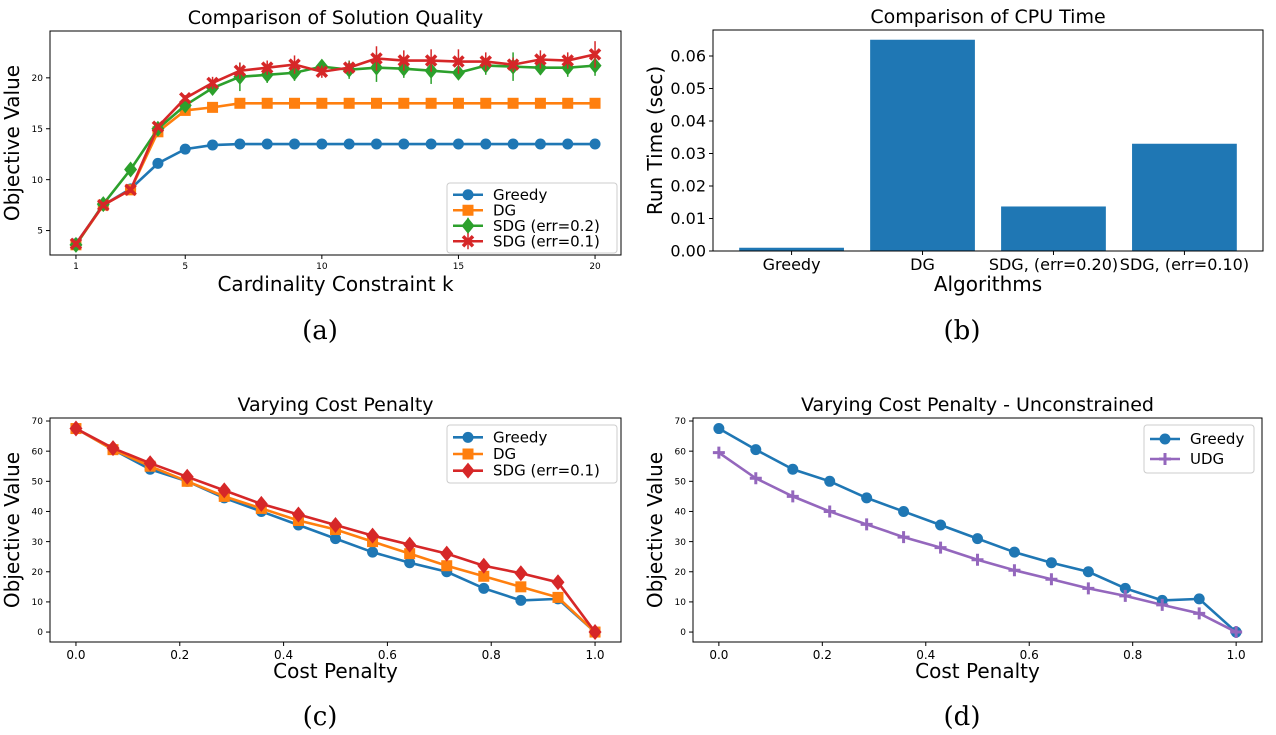  Describe the element at coordinates (320, 331) in the screenshot. I see `caption-a: (a)` at that location.